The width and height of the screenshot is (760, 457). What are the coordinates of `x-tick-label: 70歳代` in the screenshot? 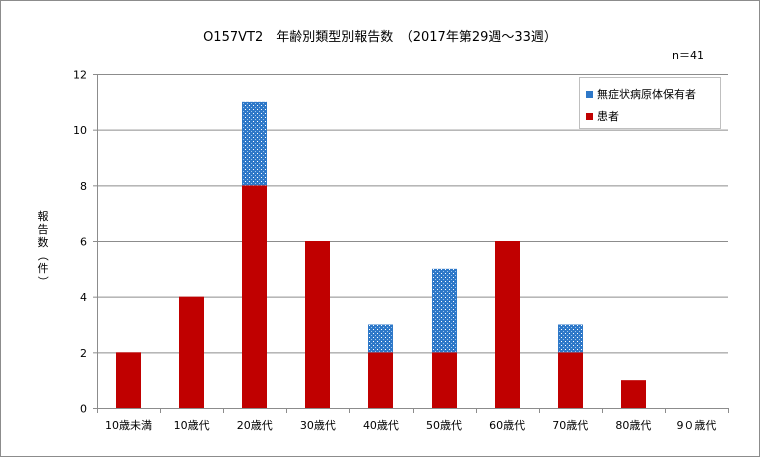 It's located at (570, 425).